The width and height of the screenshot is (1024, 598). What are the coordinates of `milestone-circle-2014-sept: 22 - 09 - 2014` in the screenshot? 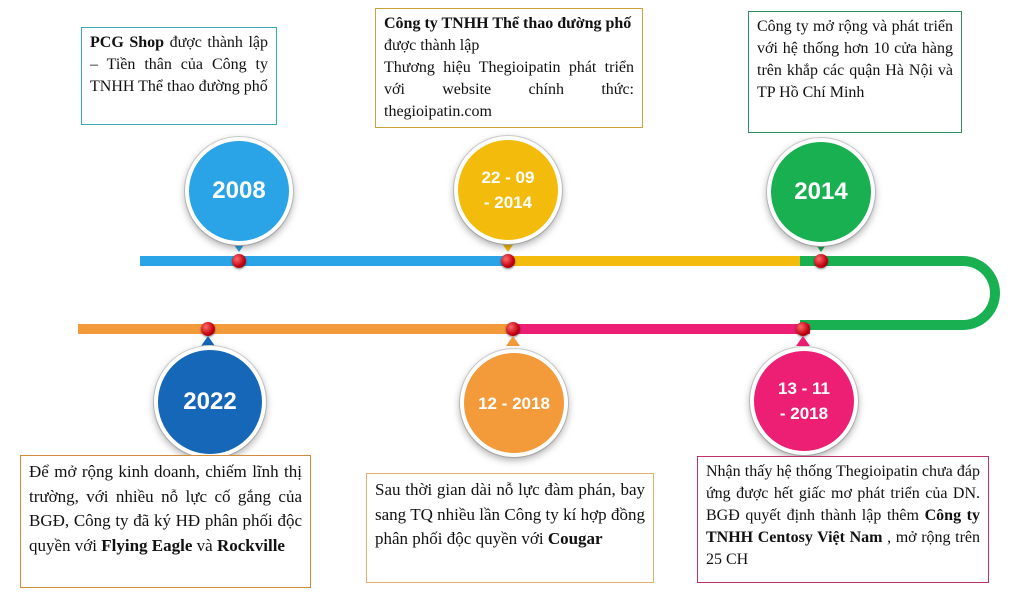 It's located at (508, 190).